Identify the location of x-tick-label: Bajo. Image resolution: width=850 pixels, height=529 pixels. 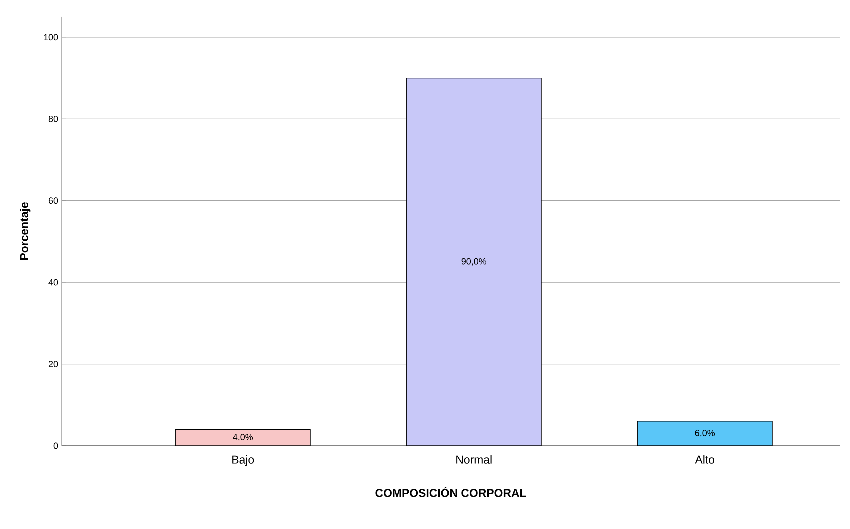
(243, 461).